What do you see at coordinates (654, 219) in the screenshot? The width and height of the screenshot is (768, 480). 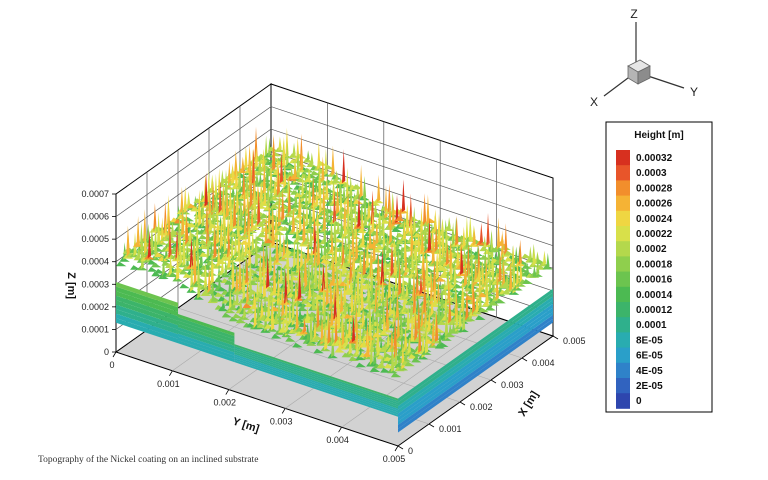 I see `legend-label: 0.00024` at bounding box center [654, 219].